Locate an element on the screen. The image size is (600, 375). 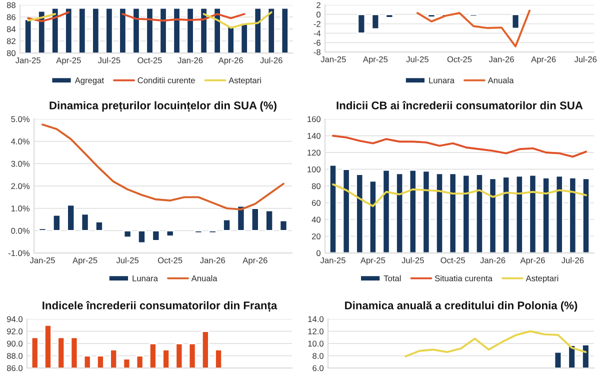
legend-label: Total is located at coordinates (392, 278).